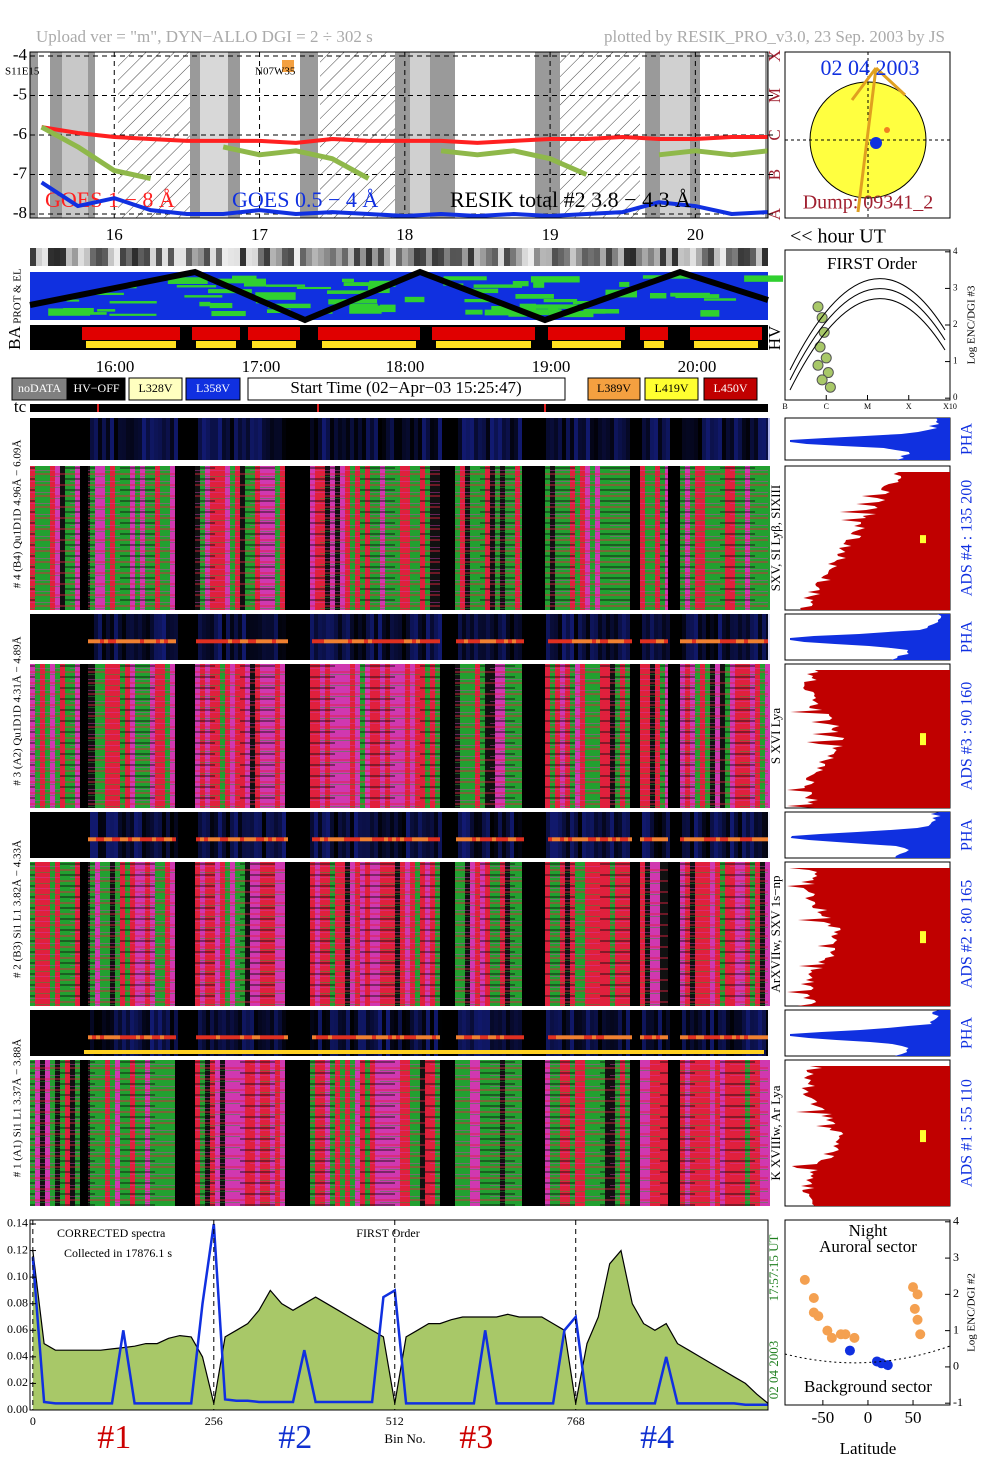 This screenshot has width=1004, height=1477. What do you see at coordinates (274, 344) in the screenshot?
I see `ba-yellow` at bounding box center [274, 344].